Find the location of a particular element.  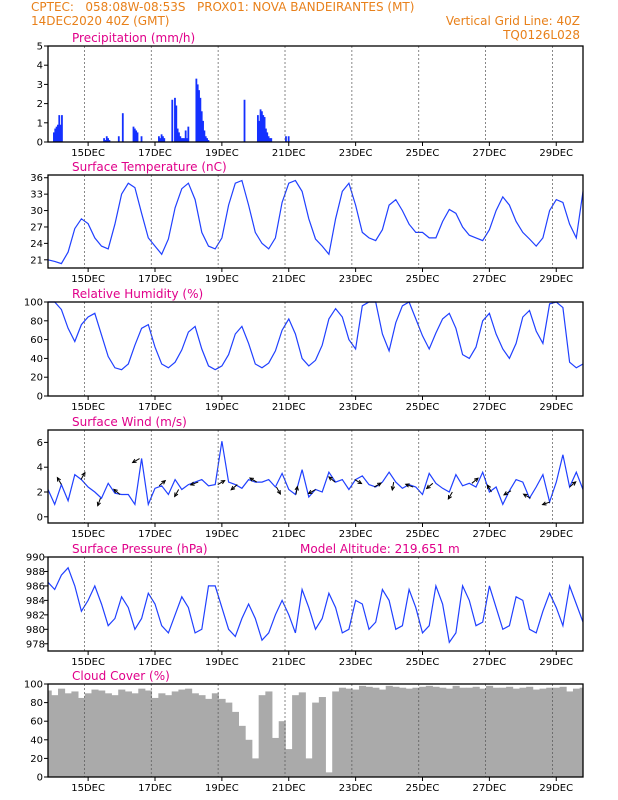

y-tick-label: 80 is located at coordinates (36, 321).